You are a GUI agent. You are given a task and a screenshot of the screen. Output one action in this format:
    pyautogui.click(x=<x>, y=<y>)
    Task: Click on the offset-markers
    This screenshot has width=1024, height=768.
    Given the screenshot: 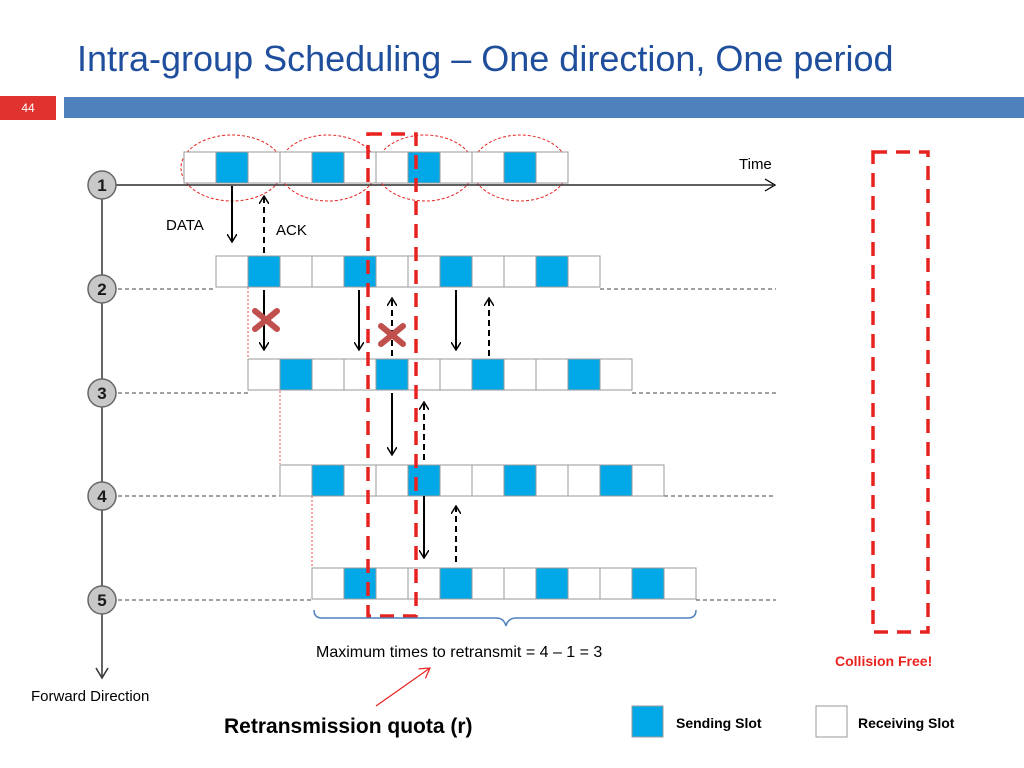 What is the action you would take?
    pyautogui.click(x=280, y=427)
    